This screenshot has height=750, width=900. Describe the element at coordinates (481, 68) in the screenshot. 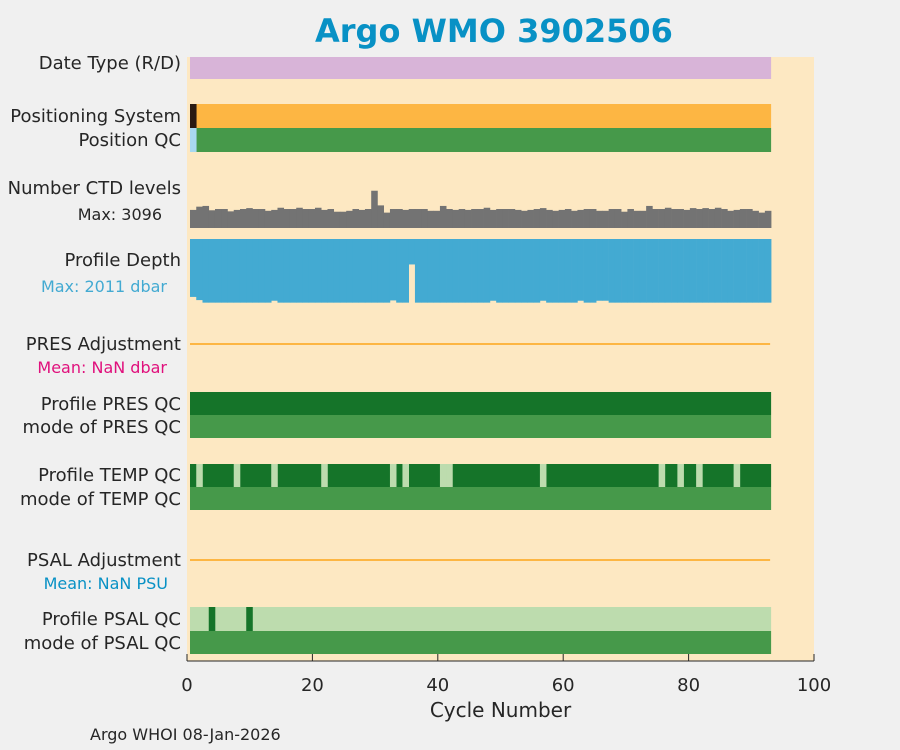

I see `date-type-band` at that location.